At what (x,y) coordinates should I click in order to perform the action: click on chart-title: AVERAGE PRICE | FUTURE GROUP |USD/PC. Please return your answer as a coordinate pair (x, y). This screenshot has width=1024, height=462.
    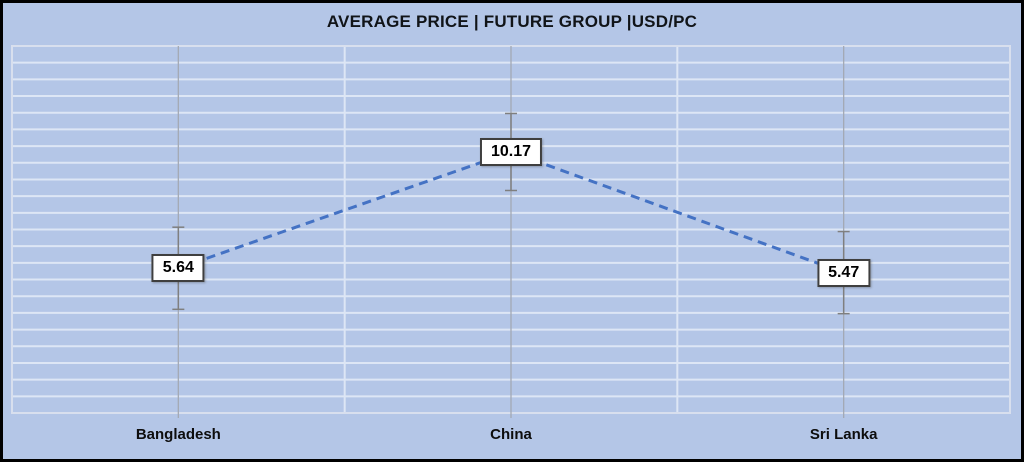
    Looking at the image, I should click on (512, 21).